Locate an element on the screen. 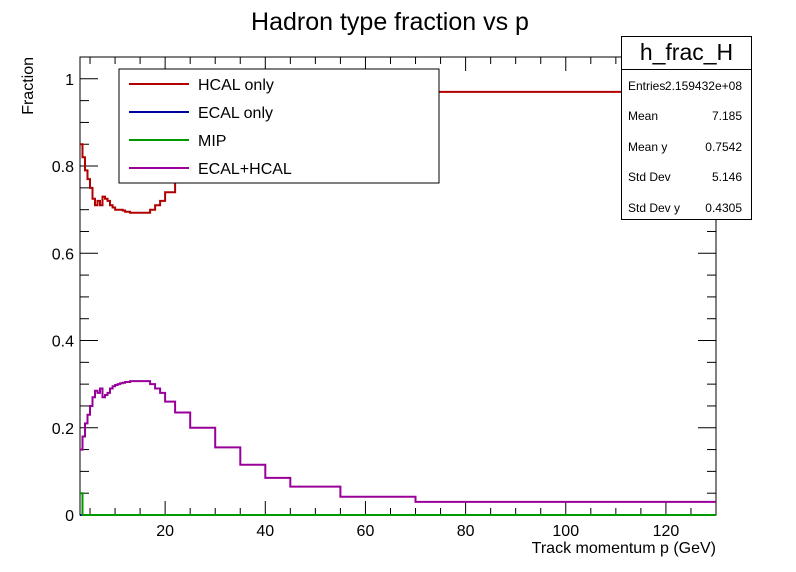 The image size is (796, 572). stats-value: 0.7542 is located at coordinates (723, 146).